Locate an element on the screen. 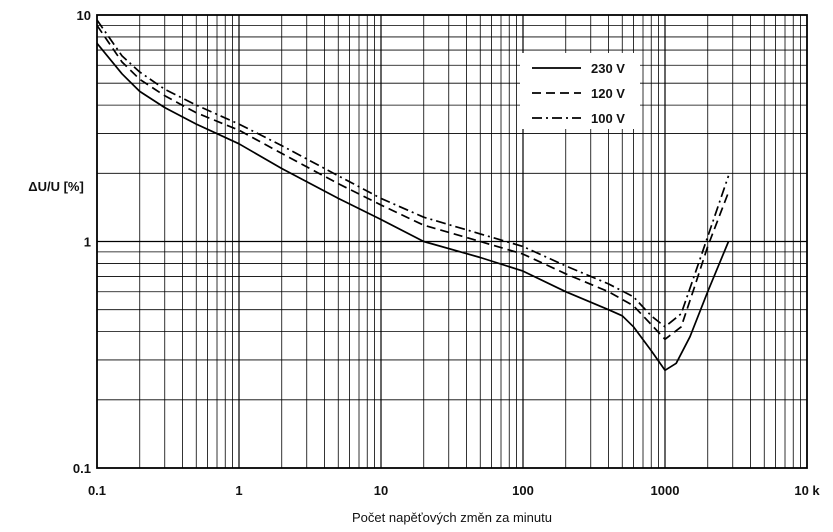 This screenshot has height=532, width=833. legend-label: 120 V is located at coordinates (608, 93).